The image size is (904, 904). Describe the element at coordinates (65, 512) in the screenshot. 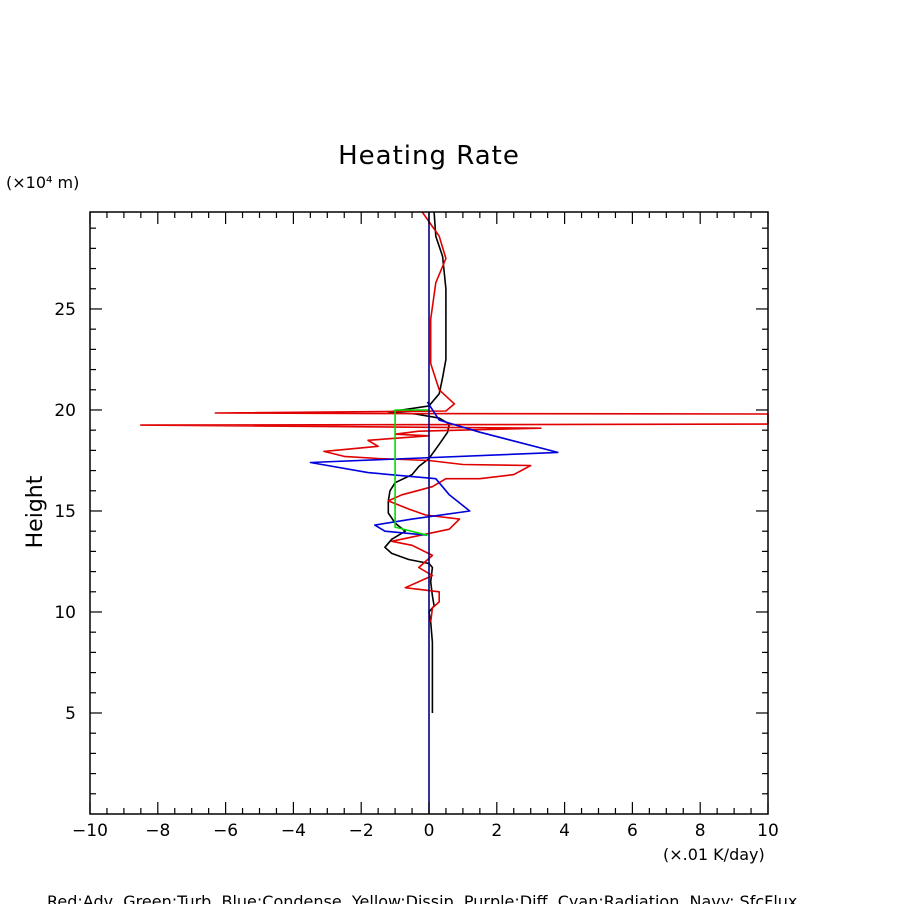

I see `y-tick-label: 15` at that location.